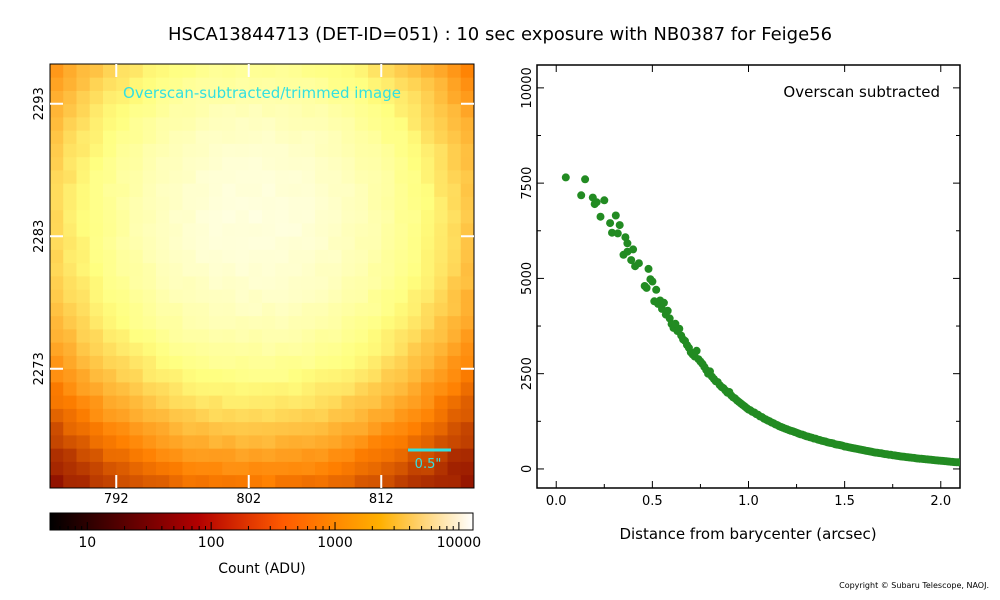 The image size is (1000, 600). What do you see at coordinates (39, 236) in the screenshot?
I see `cutout-y-tick-label: 2283` at bounding box center [39, 236].